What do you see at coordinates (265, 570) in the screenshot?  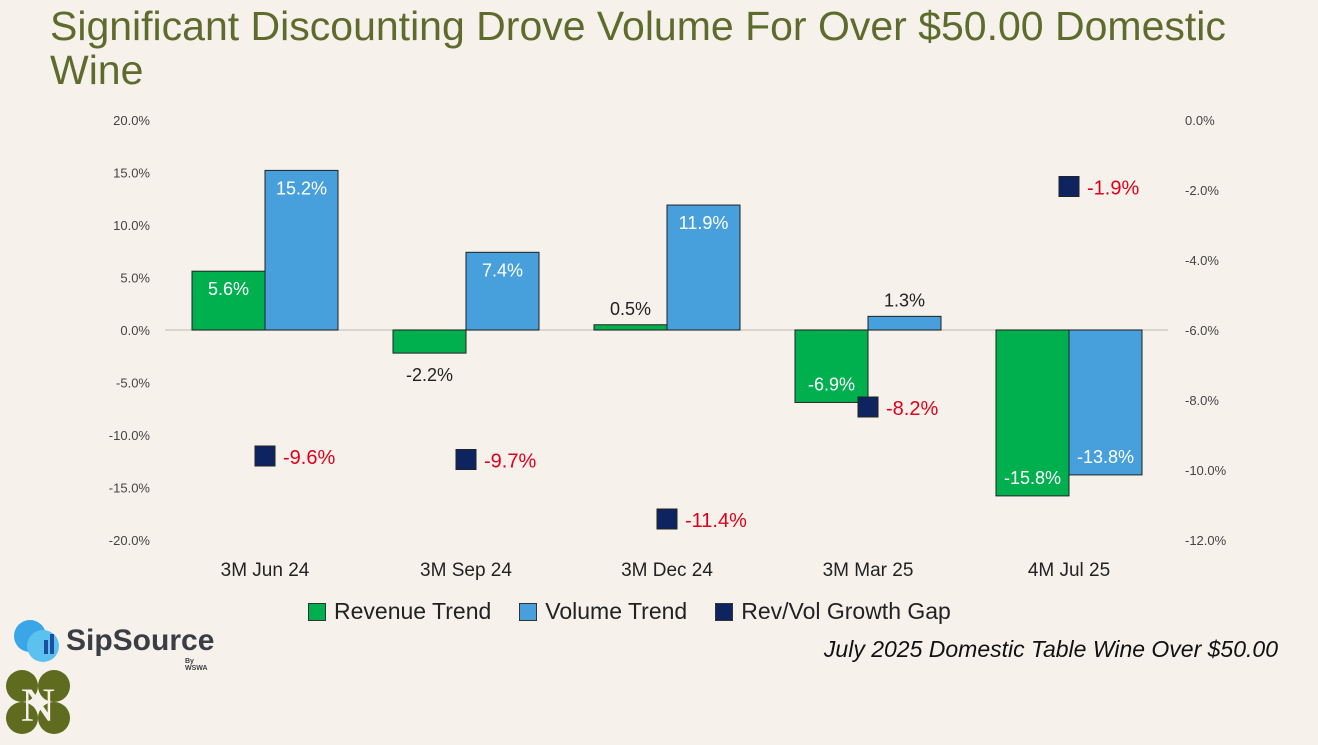 I see `x-axis-tick: 3M Jun 24` at bounding box center [265, 570].